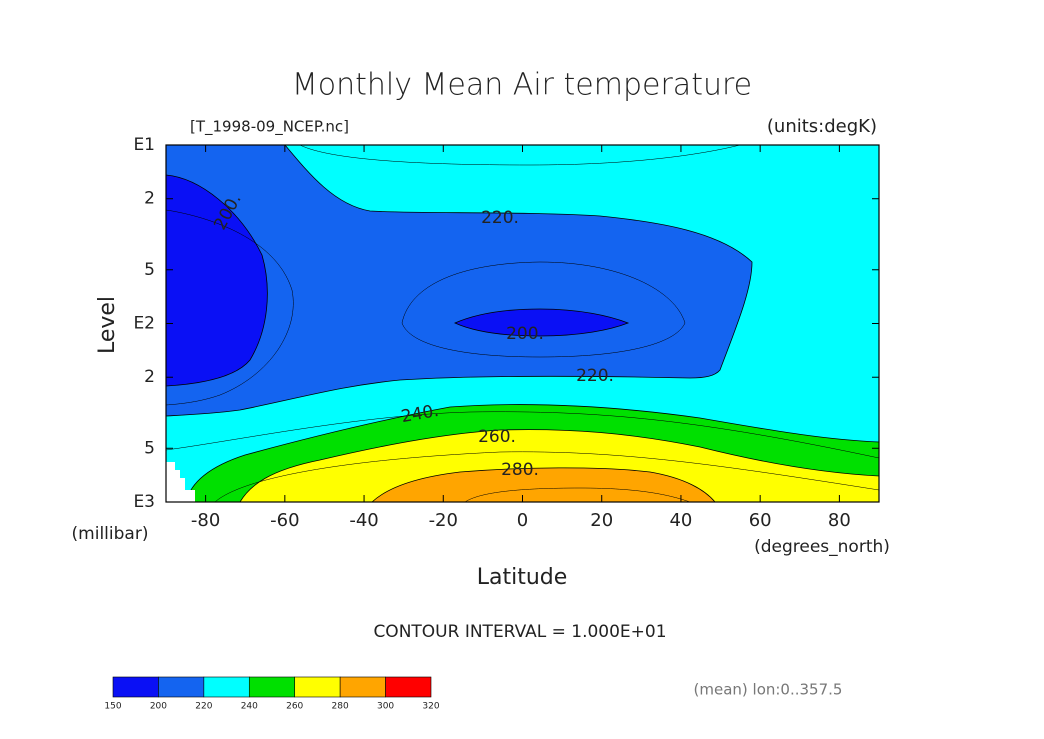  Describe the element at coordinates (269, 127) in the screenshot. I see `subtitle: [T_1998-09_NCEP.nc]` at that location.